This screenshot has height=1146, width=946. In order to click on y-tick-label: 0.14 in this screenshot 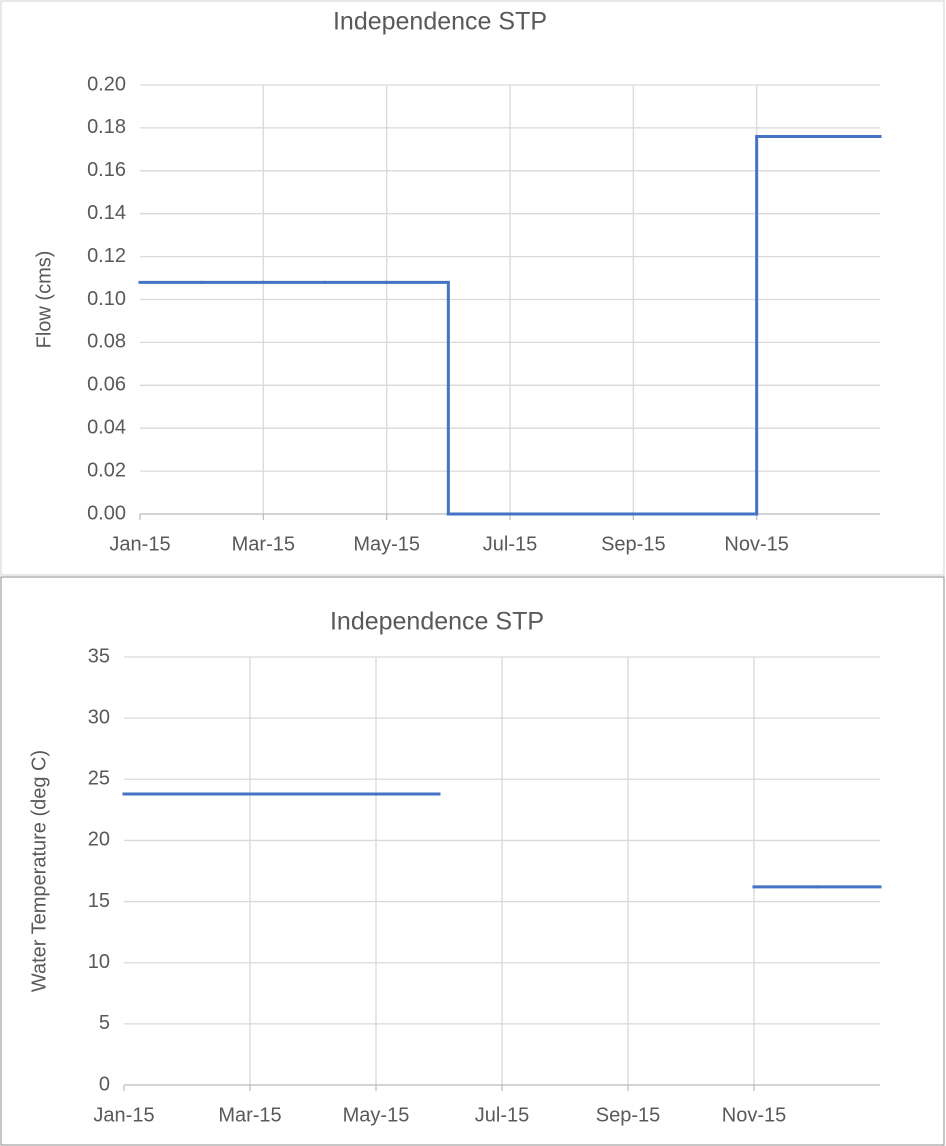, I will do `click(106, 213)`.